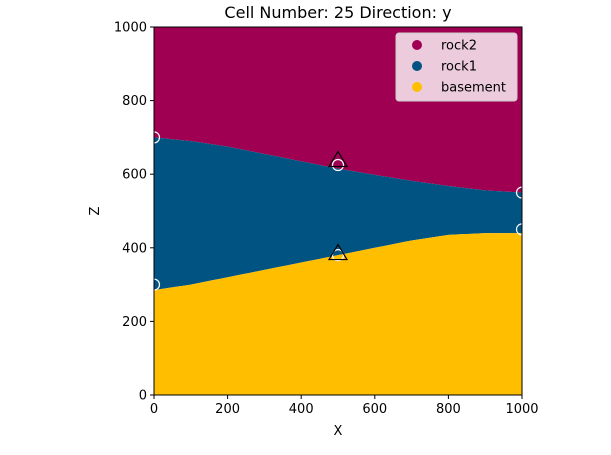 The image size is (611, 455). I want to click on legend-box, so click(456, 67).